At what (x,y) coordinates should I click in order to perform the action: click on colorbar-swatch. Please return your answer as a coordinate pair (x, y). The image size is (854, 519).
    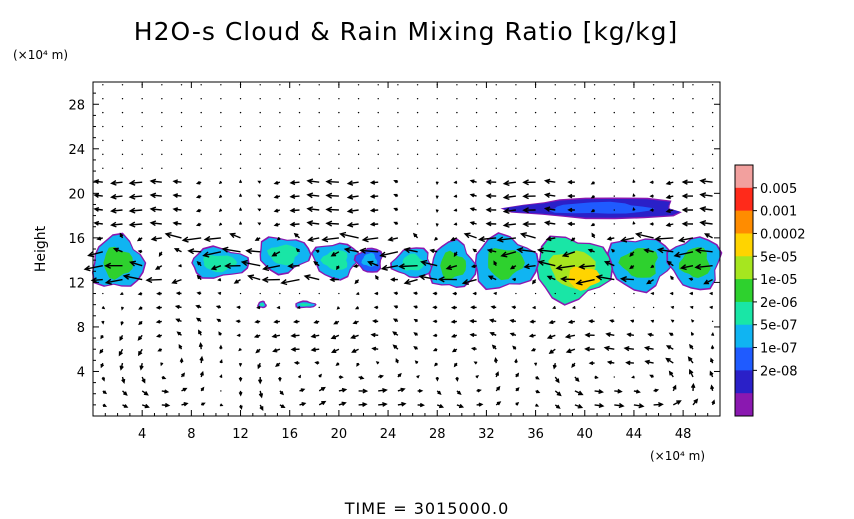
    Looking at the image, I should click on (744, 313).